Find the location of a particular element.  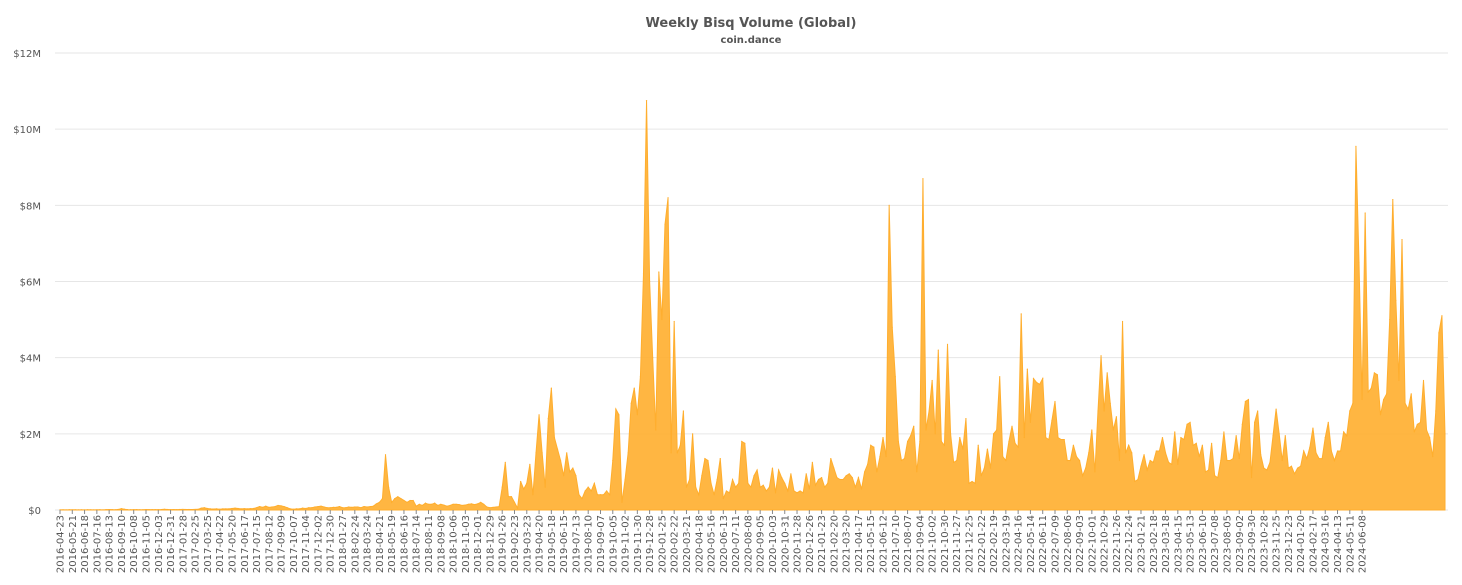

y-tick-label: $2M is located at coordinates (30, 435).